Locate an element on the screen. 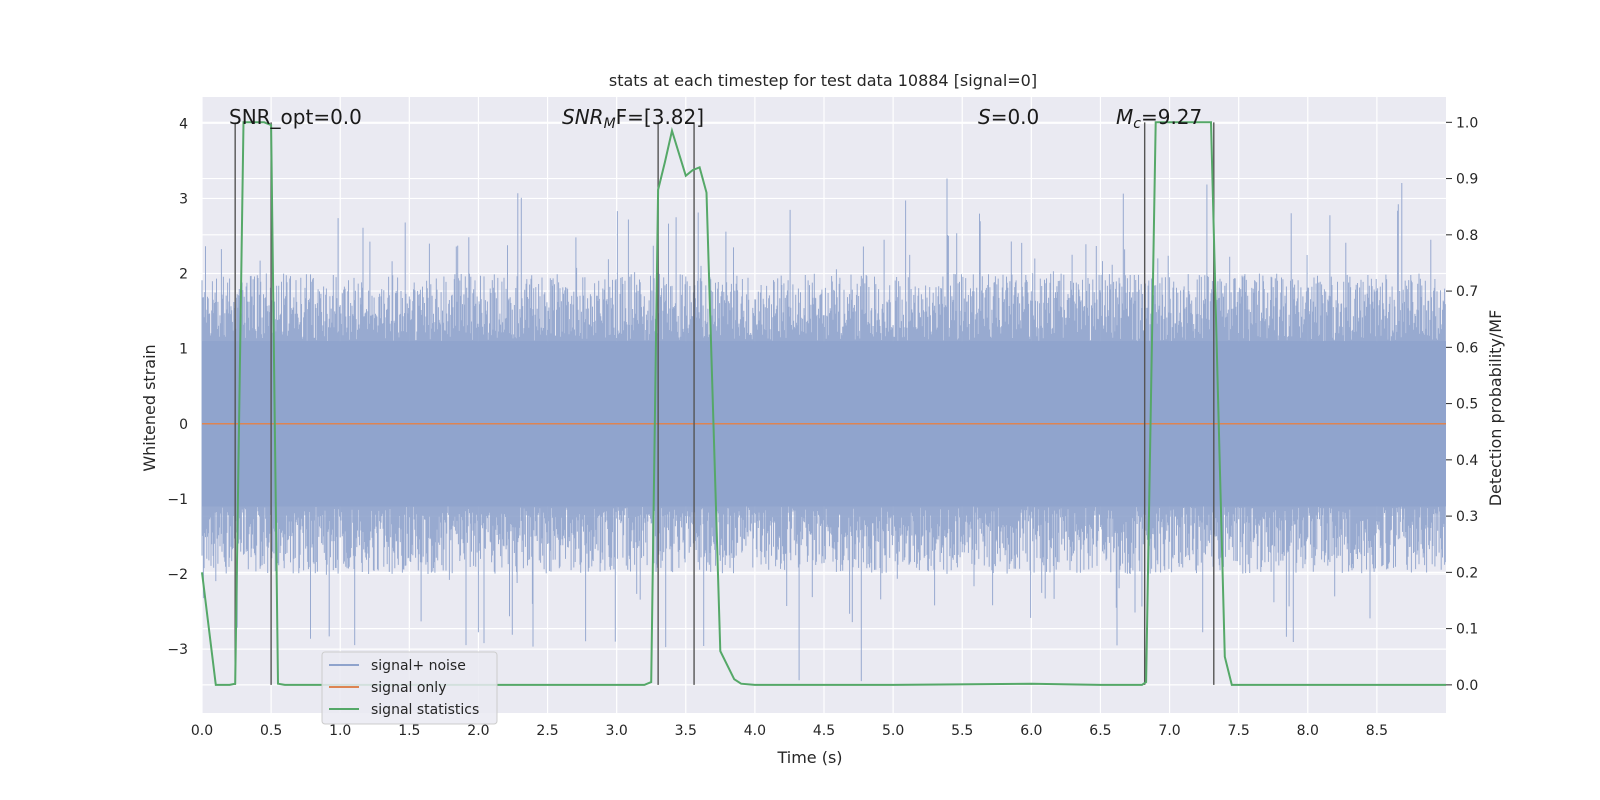 The image size is (1600, 800). x-tick-label: 2.5 is located at coordinates (547, 731).